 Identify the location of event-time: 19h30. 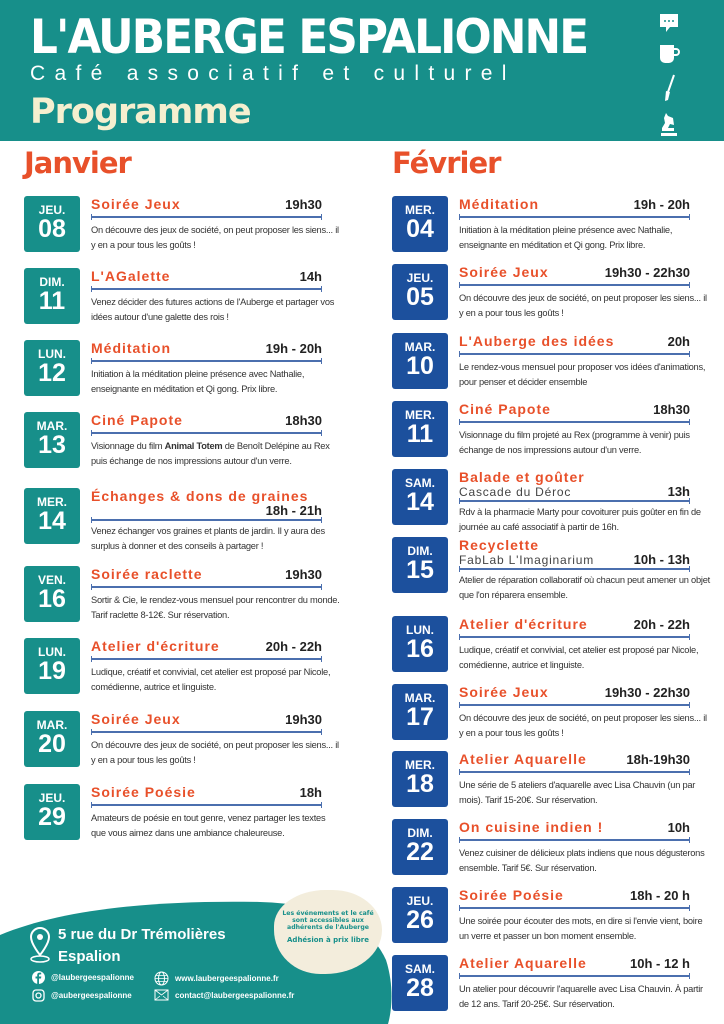
(303, 574).